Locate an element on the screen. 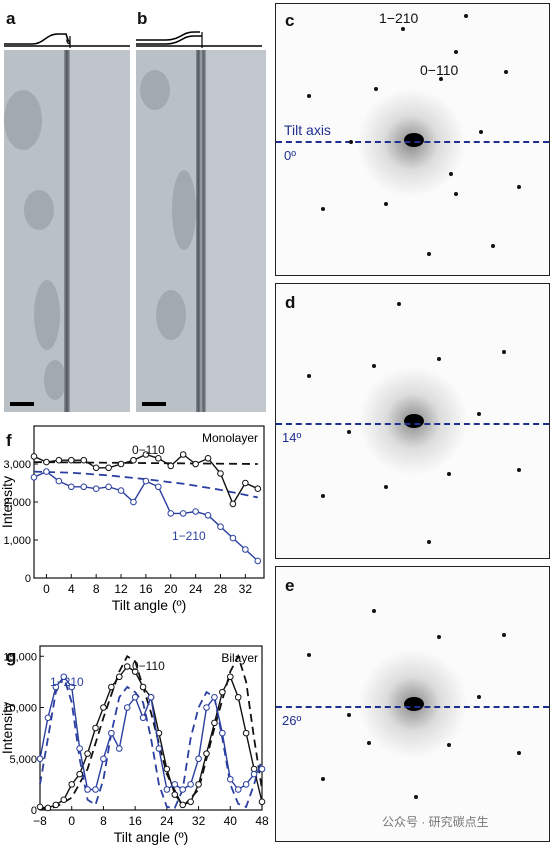 This screenshot has width=554, height=845. x-tick-label: 20 is located at coordinates (171, 589).